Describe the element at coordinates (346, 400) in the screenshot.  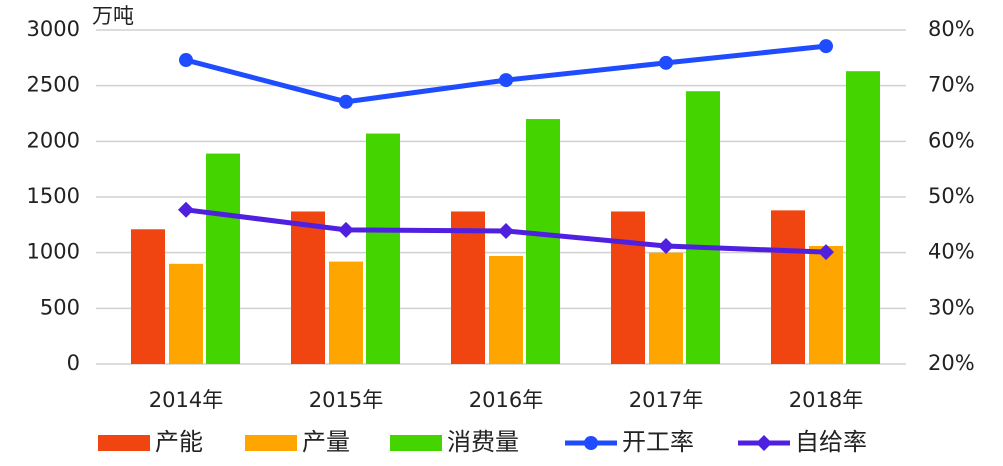
I see `x-tick-label: 2015年` at that location.